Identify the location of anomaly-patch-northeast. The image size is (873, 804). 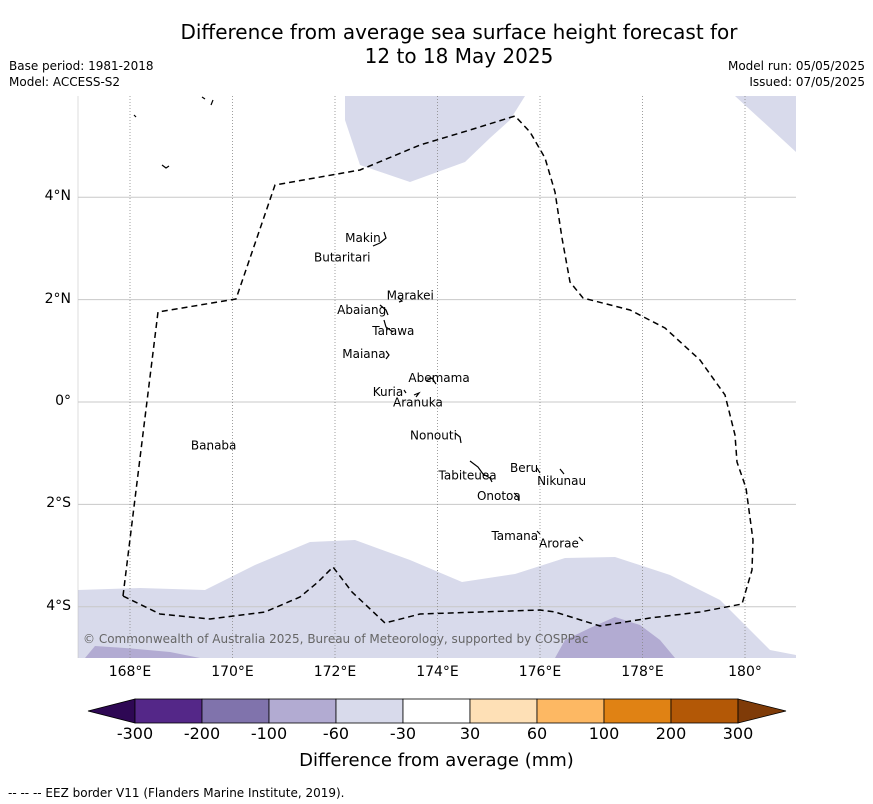
(765, 124).